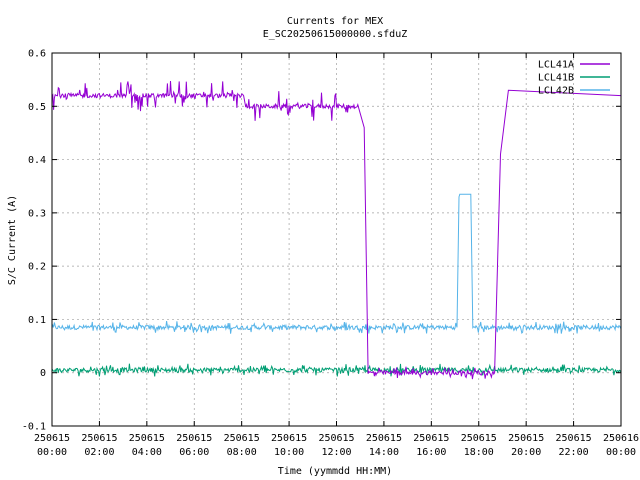 This screenshot has height=480, width=640. What do you see at coordinates (12, 240) in the screenshot?
I see `y-axis-label: S/C Current (A)` at bounding box center [12, 240].